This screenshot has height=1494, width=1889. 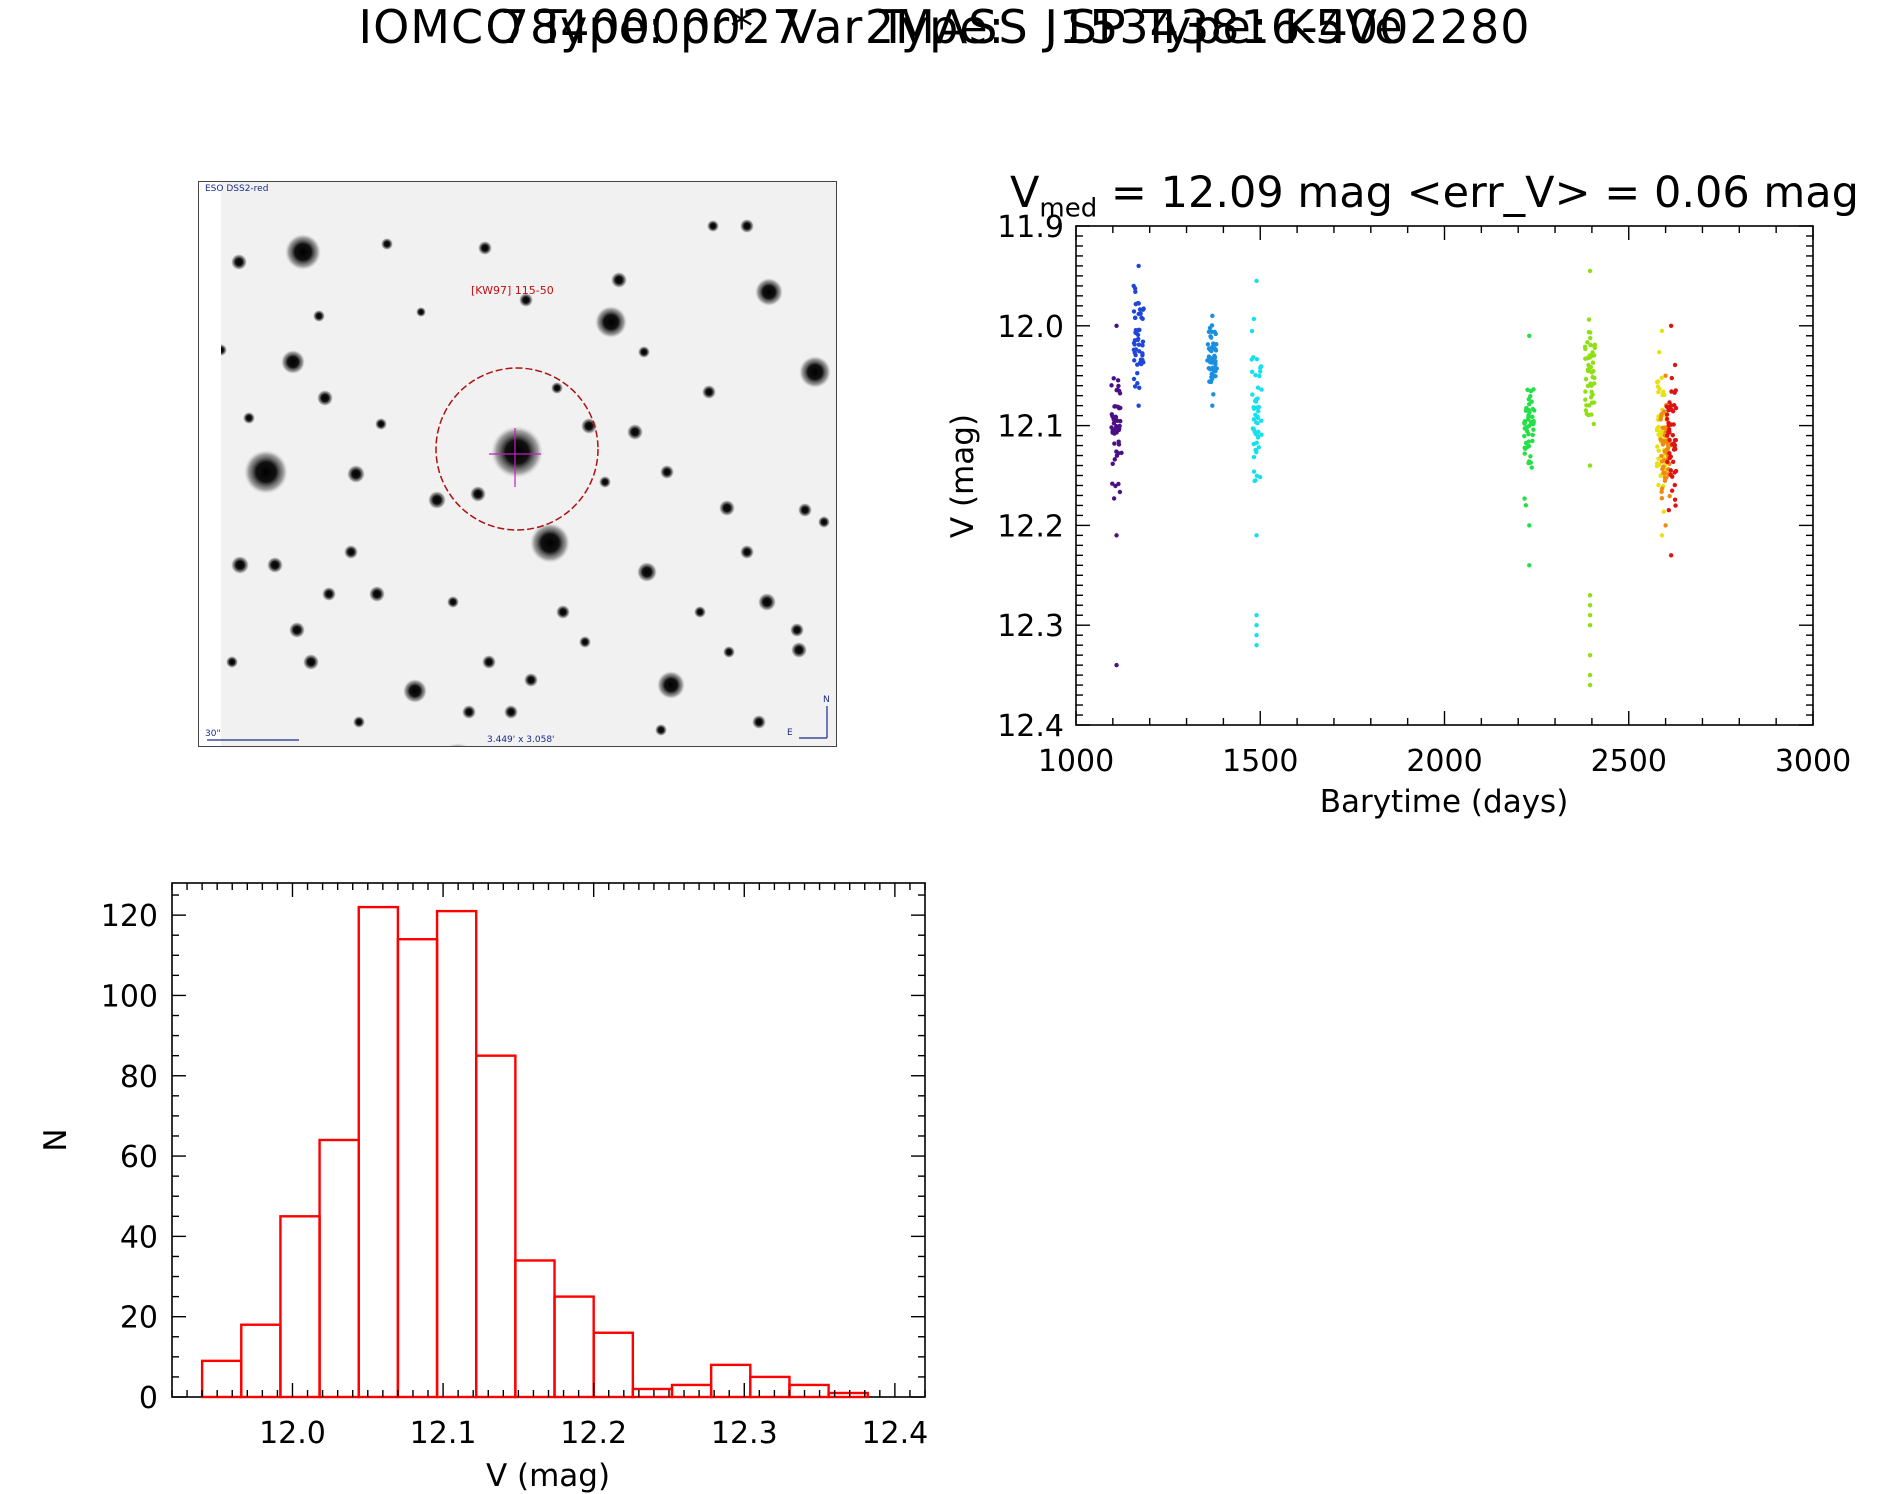 I want to click on lightcurve-ytick-label: 12.0, so click(x=1030, y=327).